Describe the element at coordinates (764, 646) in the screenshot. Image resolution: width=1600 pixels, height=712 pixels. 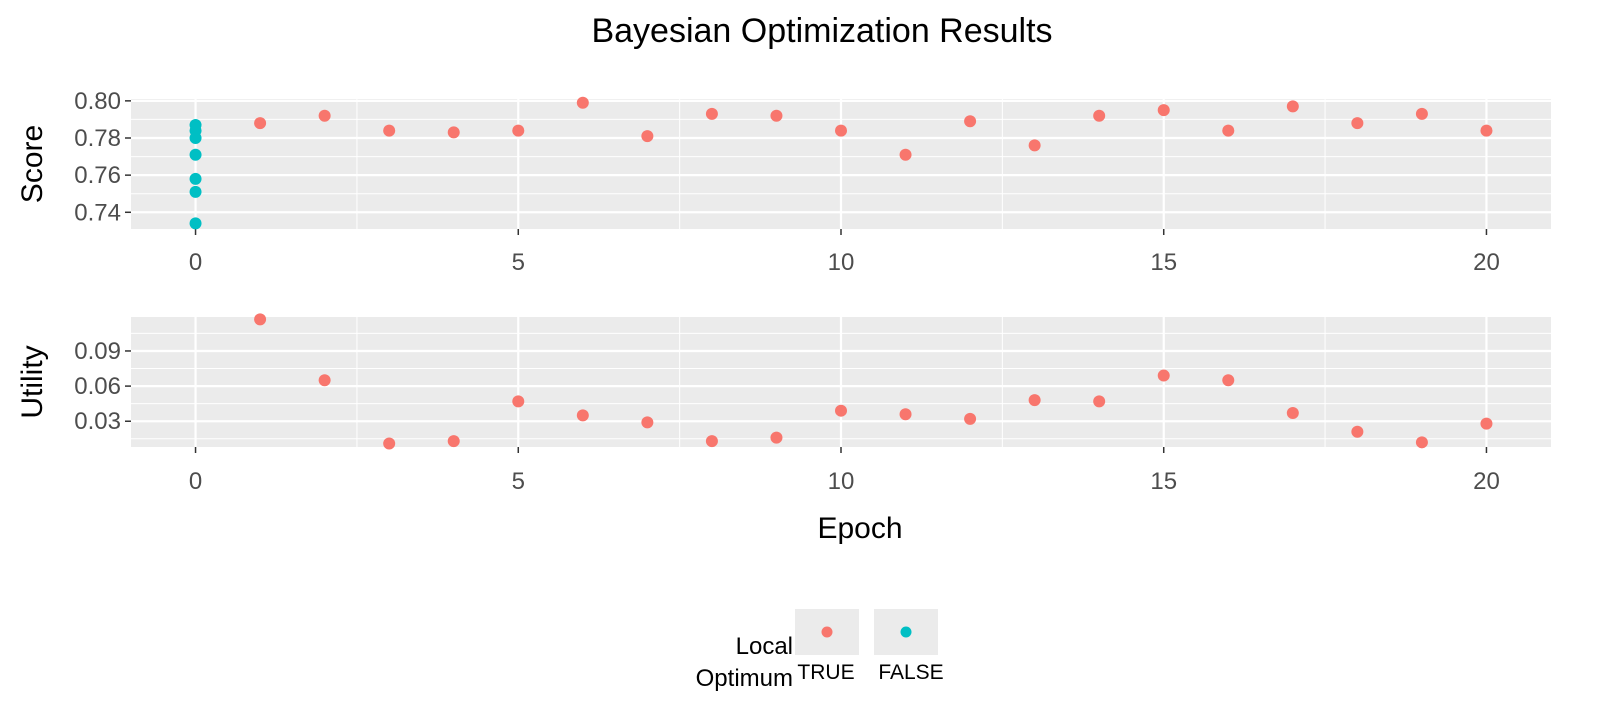
I see `legend-title-line-1: Local` at that location.